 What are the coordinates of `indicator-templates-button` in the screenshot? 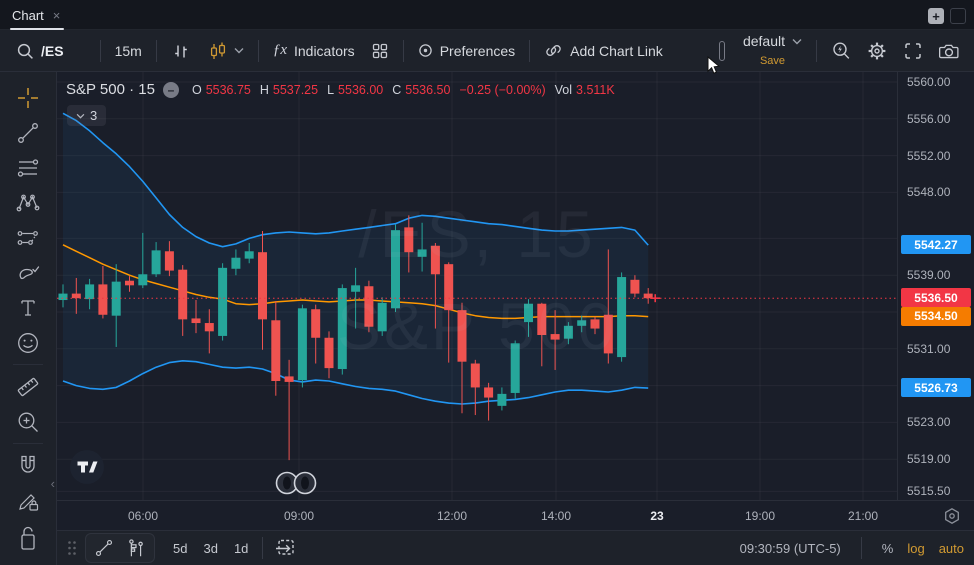 It's located at (380, 51).